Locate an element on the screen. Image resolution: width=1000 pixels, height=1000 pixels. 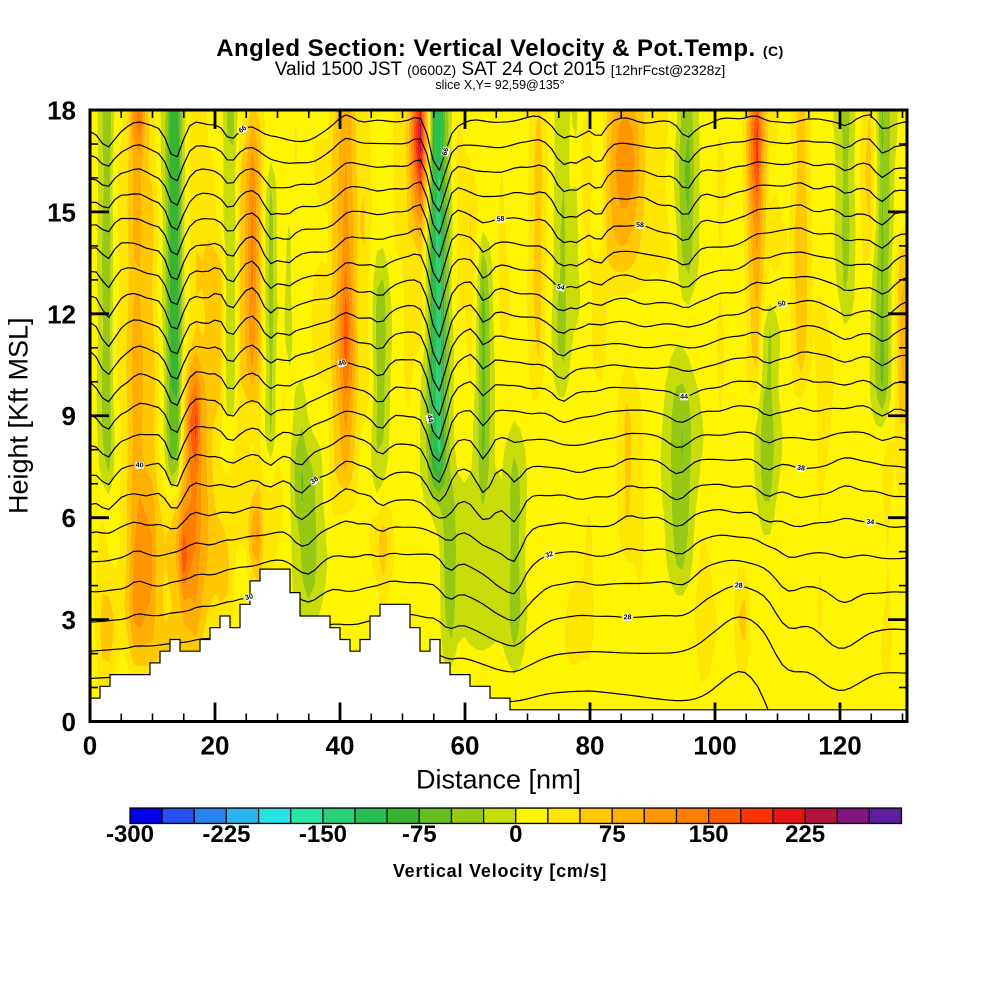
svg-text: 80 is located at coordinates (590, 745).